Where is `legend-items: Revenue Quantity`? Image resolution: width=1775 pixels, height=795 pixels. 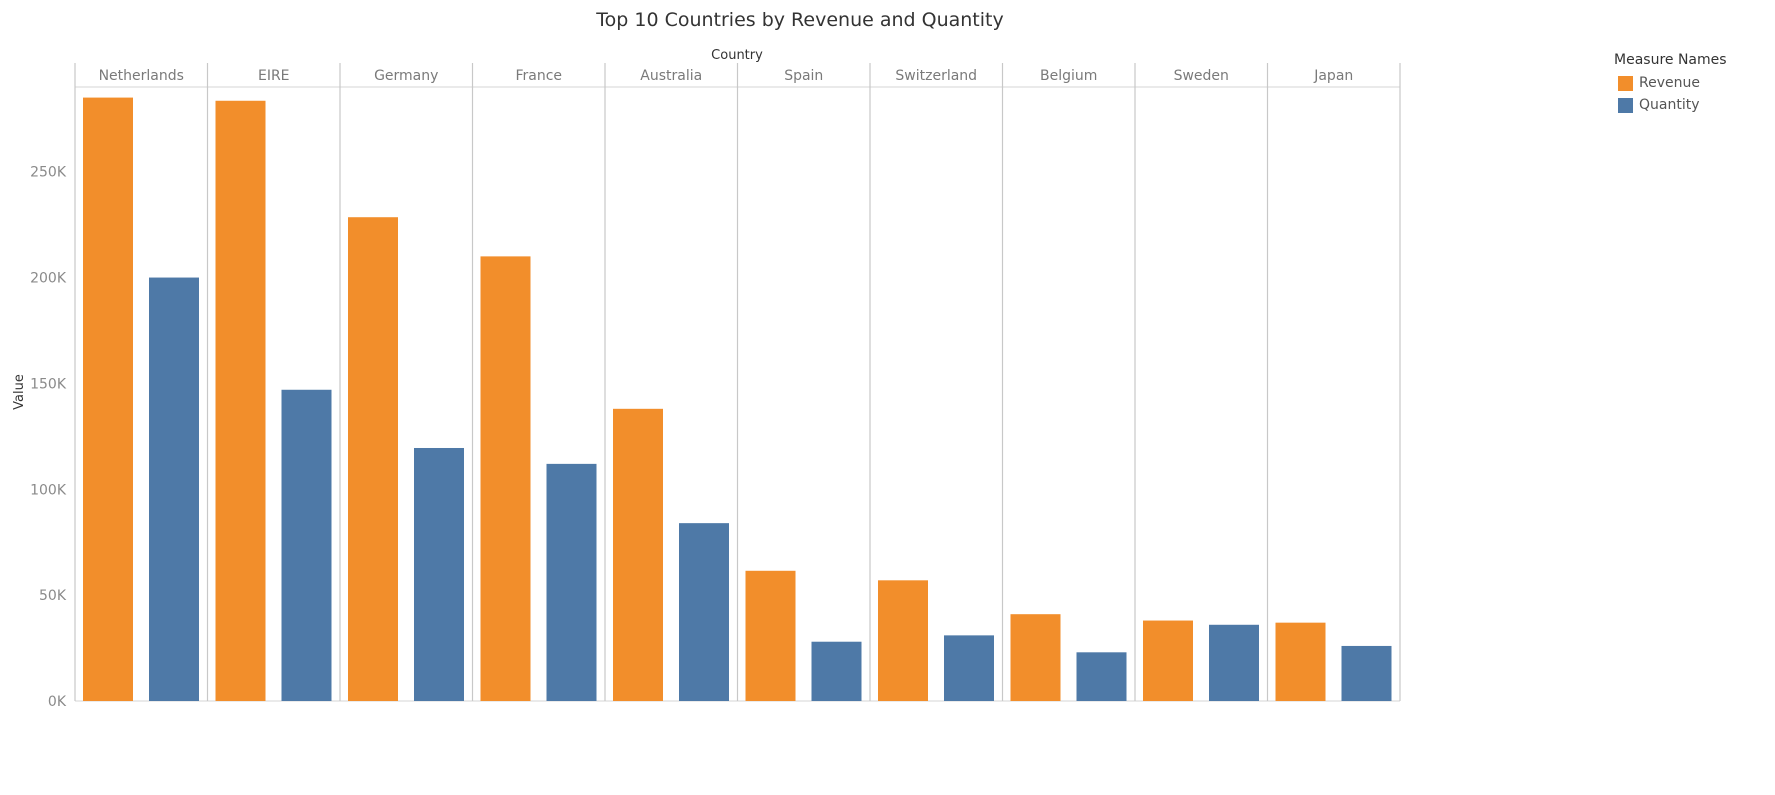 legend-items: Revenue Quantity is located at coordinates (1670, 94).